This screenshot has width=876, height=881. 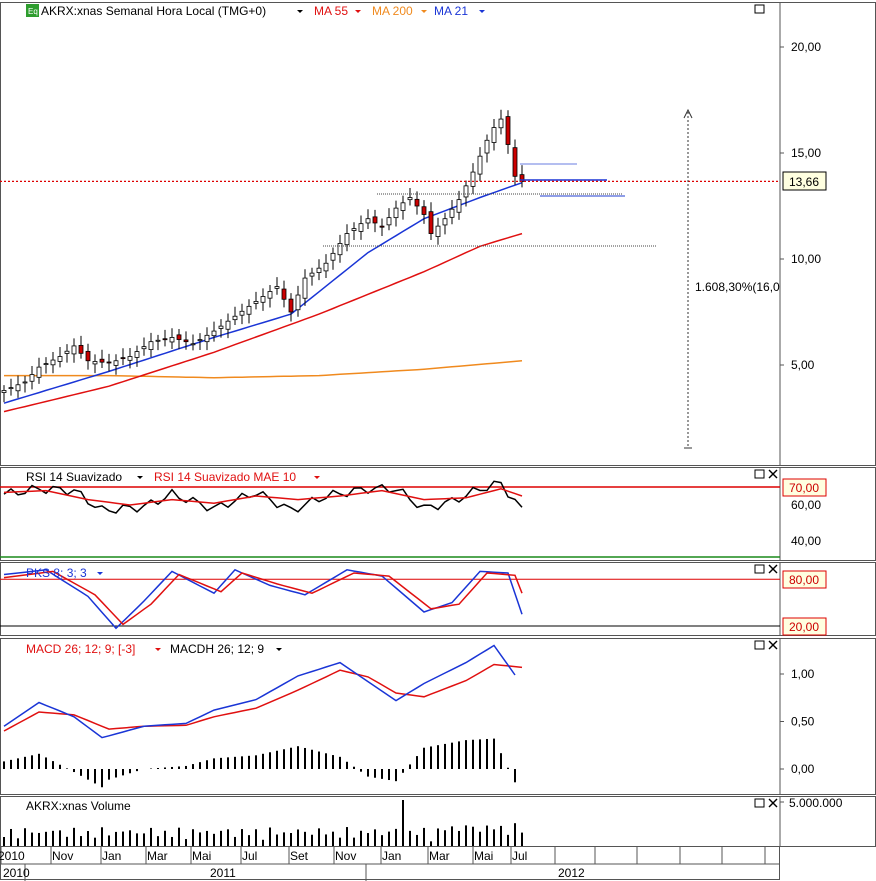 I want to click on price-badge-box, so click(x=804, y=181).